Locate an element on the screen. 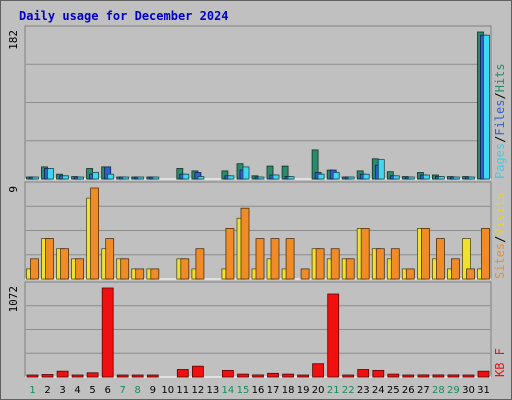  bar-visits-sites-day-18: Sites 18: 4 is located at coordinates (290, 259).